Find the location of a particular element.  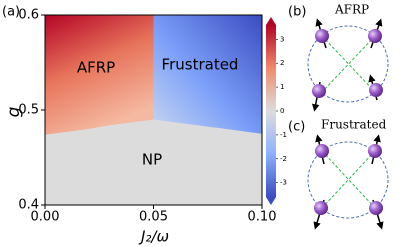

frustrated-region is located at coordinates (207, 74).